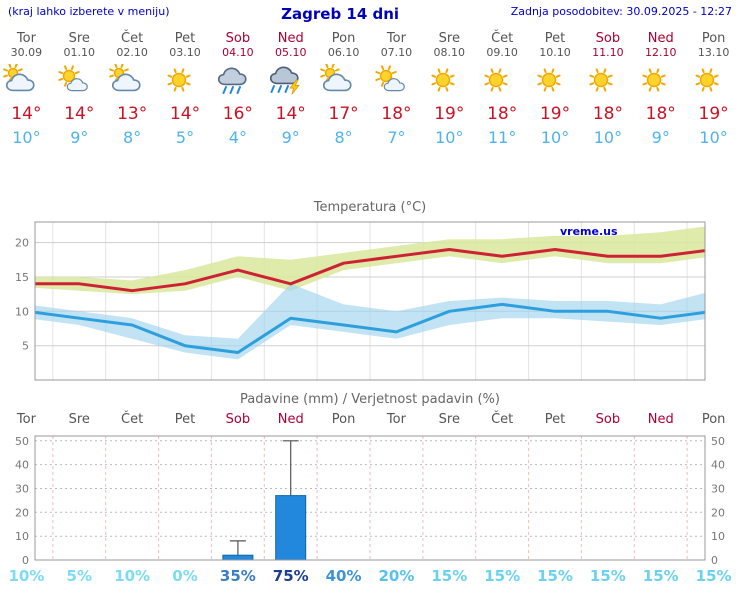 The height and width of the screenshot is (600, 740). I want to click on day-date: 02.10, so click(132, 52).